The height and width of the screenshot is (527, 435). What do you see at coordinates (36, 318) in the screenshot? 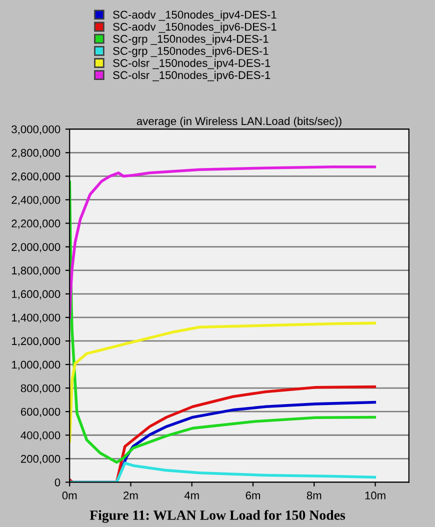
I see `y-tick-label: 1,400,000` at bounding box center [36, 318].